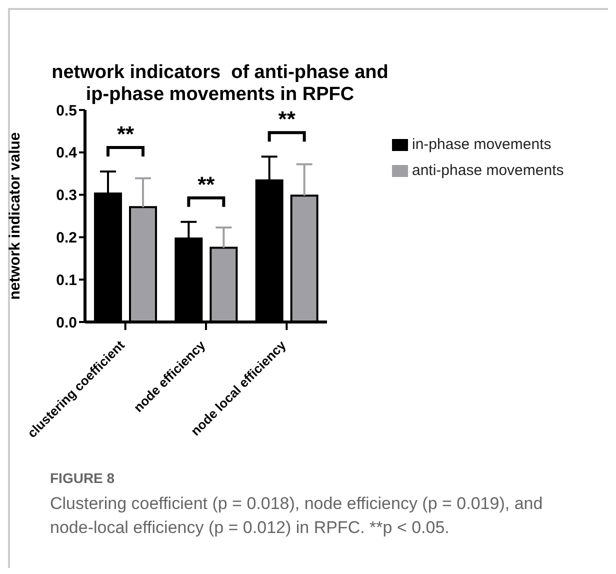 The image size is (616, 574). Describe the element at coordinates (66, 280) in the screenshot. I see `y-tick-label: 0.1` at that location.